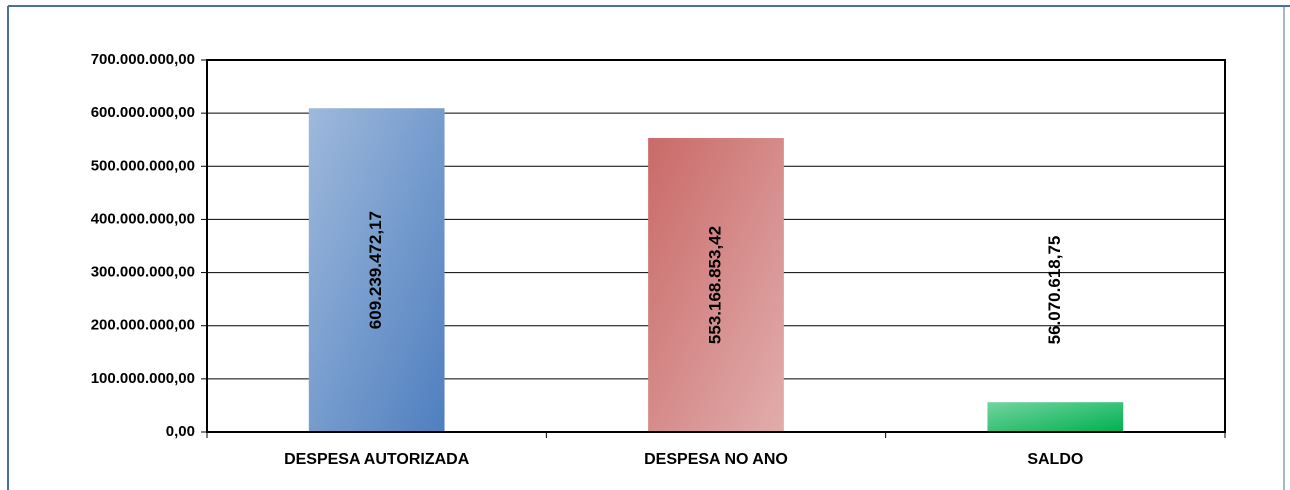 The image size is (1290, 490). I want to click on y-tick-label: 300.000.000,00, so click(143, 272).